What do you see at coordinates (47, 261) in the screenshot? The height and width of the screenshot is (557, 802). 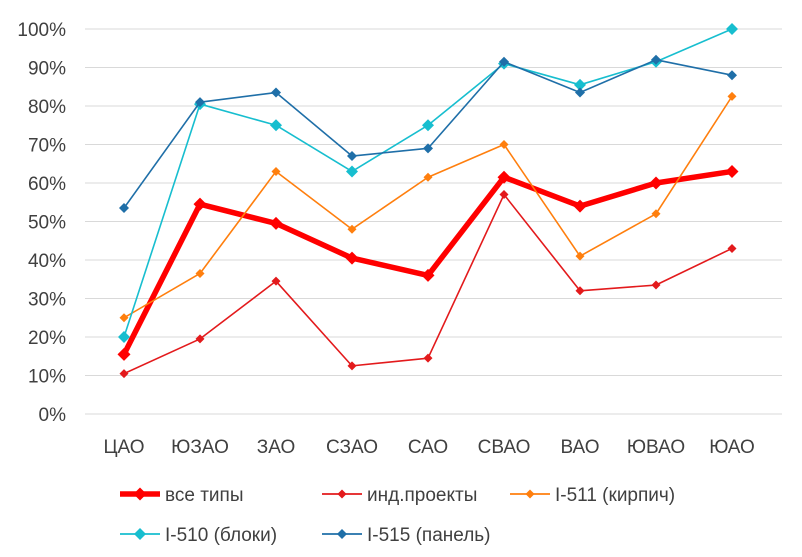 I see `y-tick-label: 40%` at bounding box center [47, 261].